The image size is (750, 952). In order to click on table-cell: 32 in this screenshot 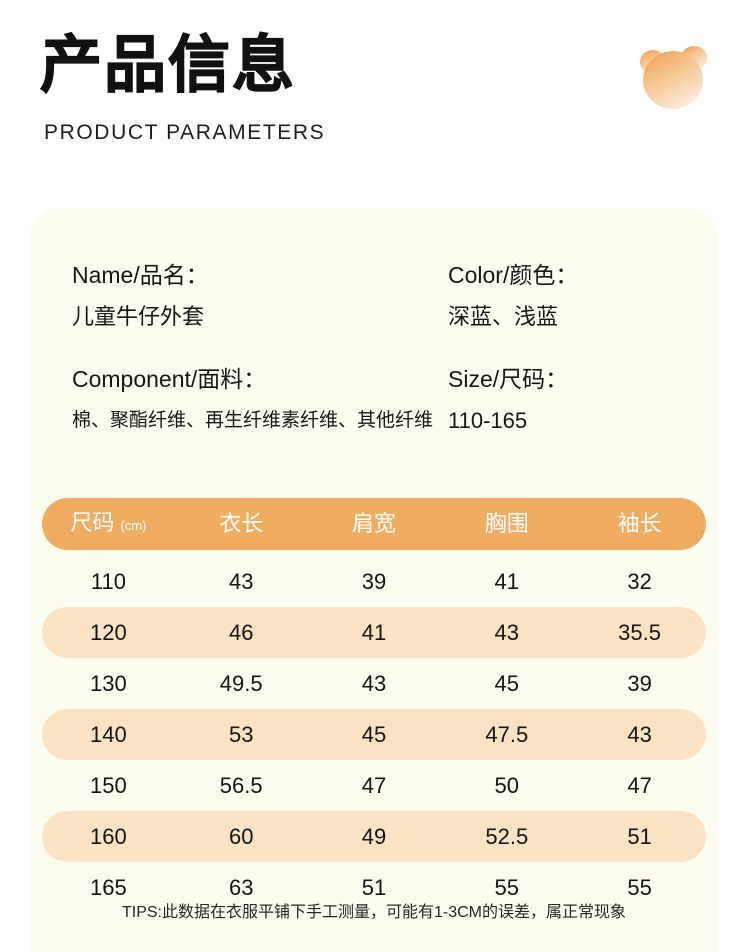, I will do `click(639, 581)`.